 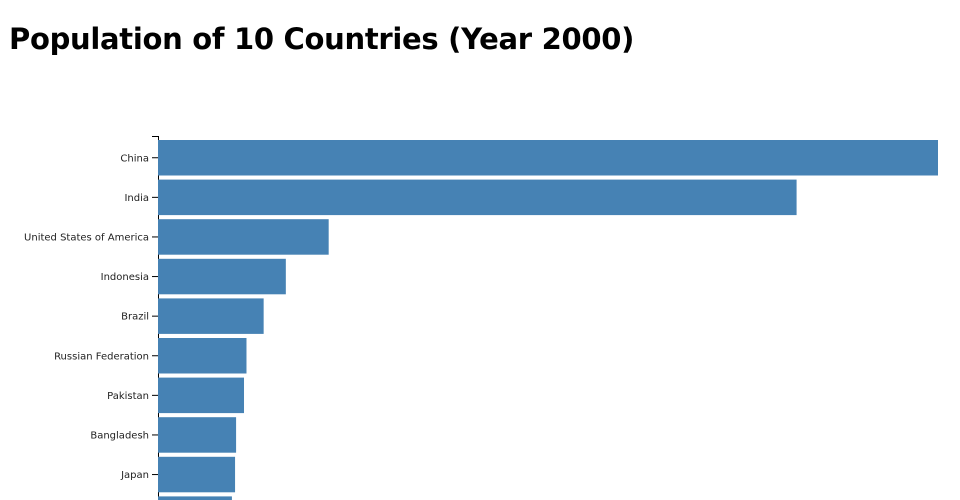 What do you see at coordinates (119, 435) in the screenshot?
I see `y-tick-label: Bangladesh` at bounding box center [119, 435].